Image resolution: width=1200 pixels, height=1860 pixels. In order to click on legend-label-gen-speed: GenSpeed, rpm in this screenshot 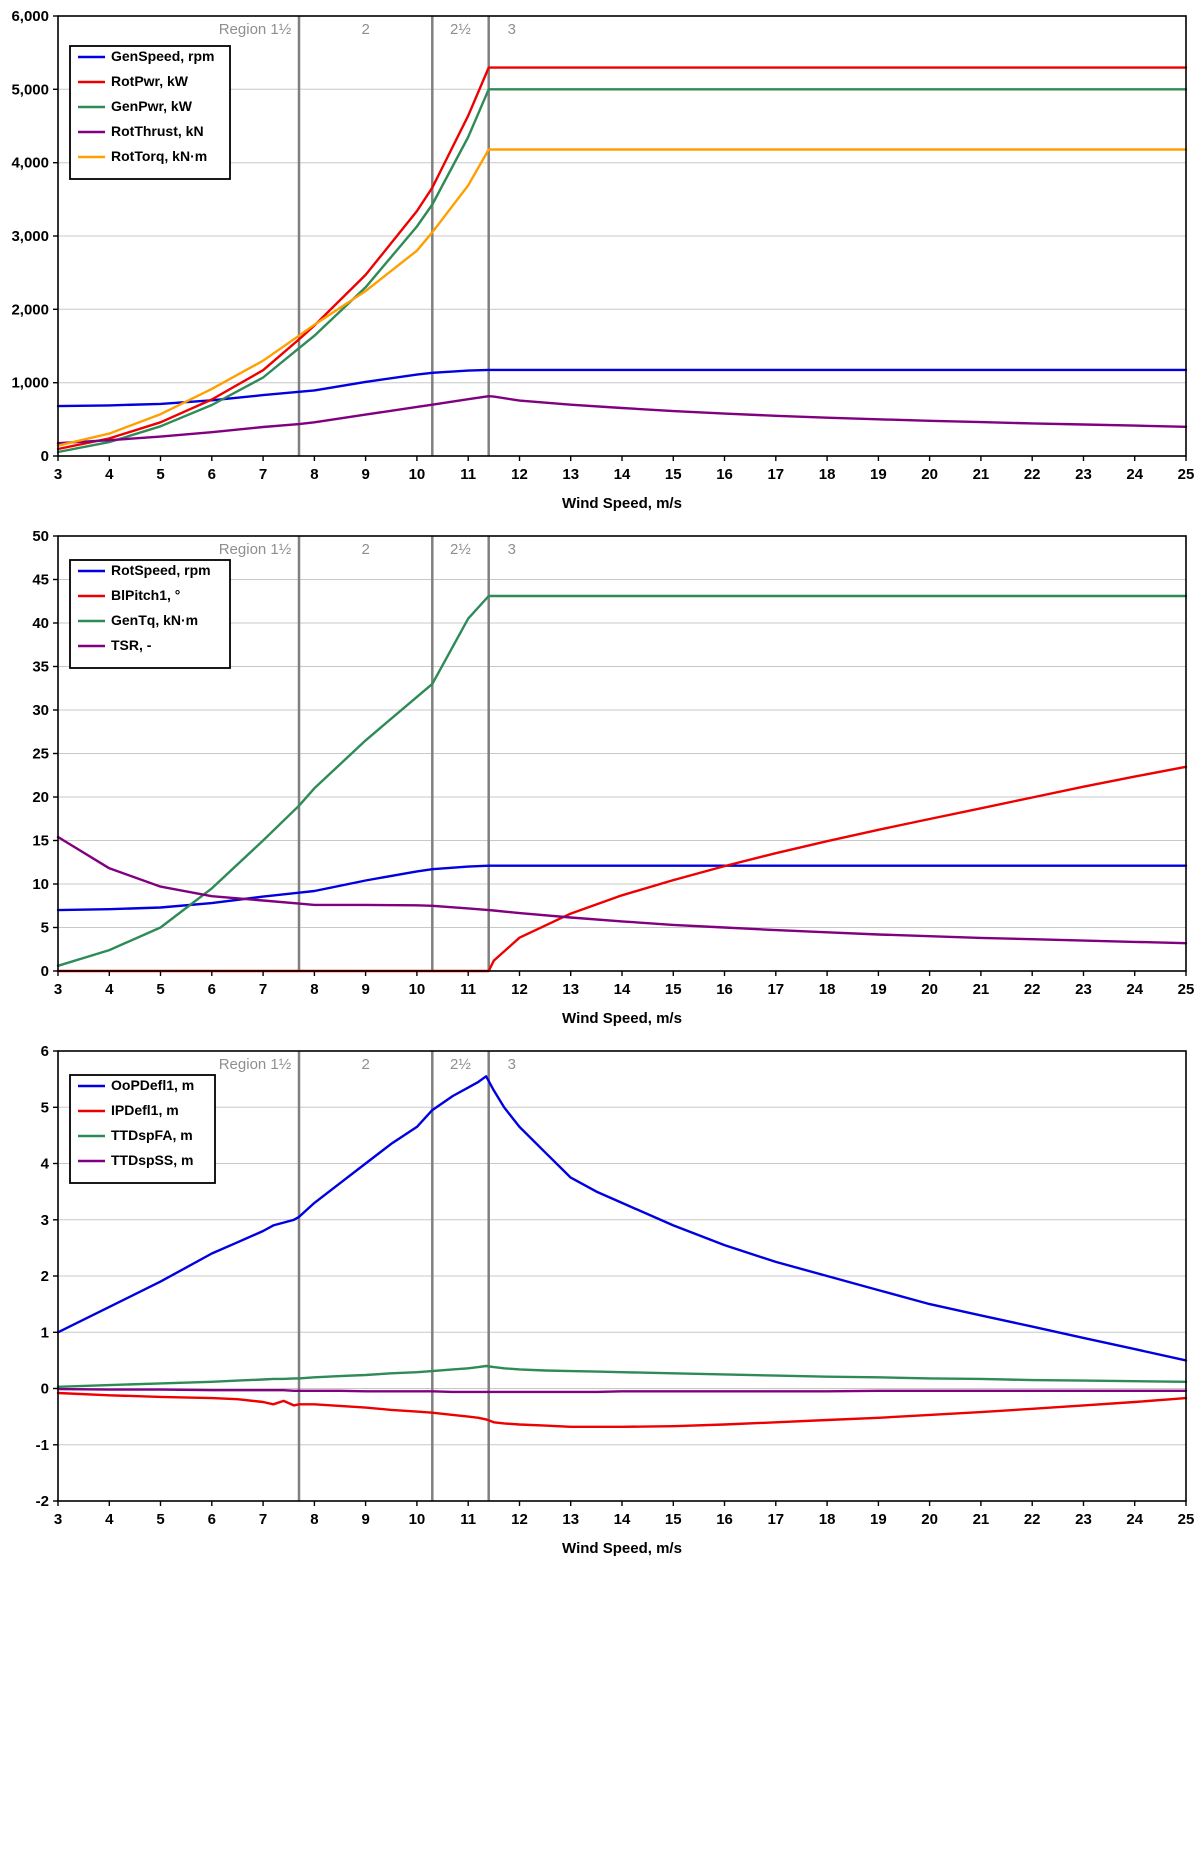, I will do `click(162, 56)`.